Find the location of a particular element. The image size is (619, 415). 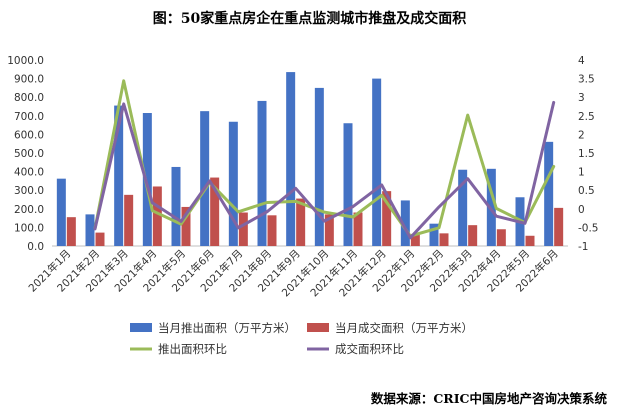

legend-label: 成交面积环比 is located at coordinates (369, 349).